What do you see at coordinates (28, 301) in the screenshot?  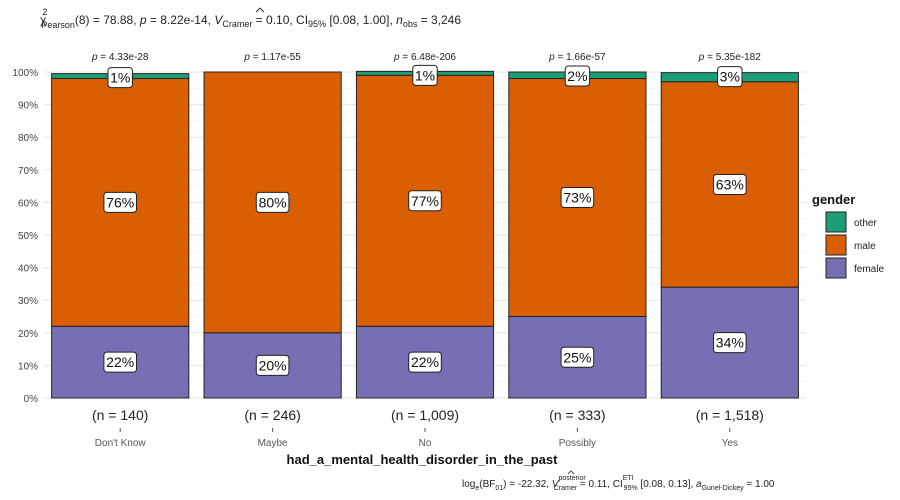 I see `y-tick-label: 30%` at bounding box center [28, 301].